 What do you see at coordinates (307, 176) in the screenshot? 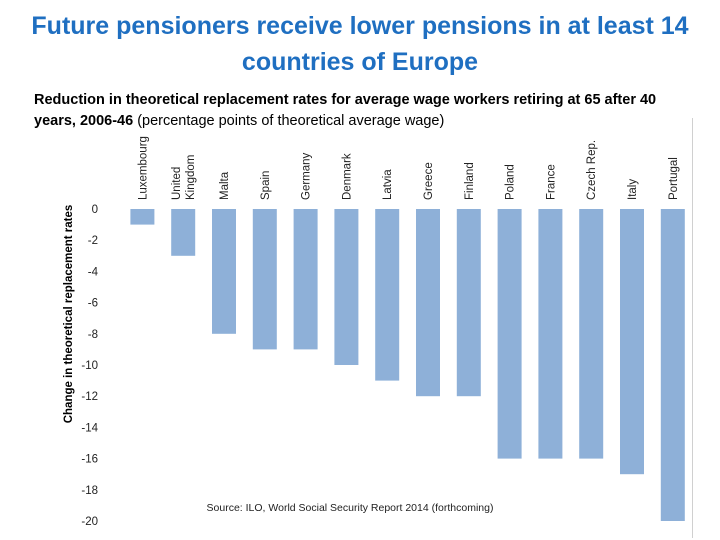
I see `category-label: Germany` at bounding box center [307, 176].